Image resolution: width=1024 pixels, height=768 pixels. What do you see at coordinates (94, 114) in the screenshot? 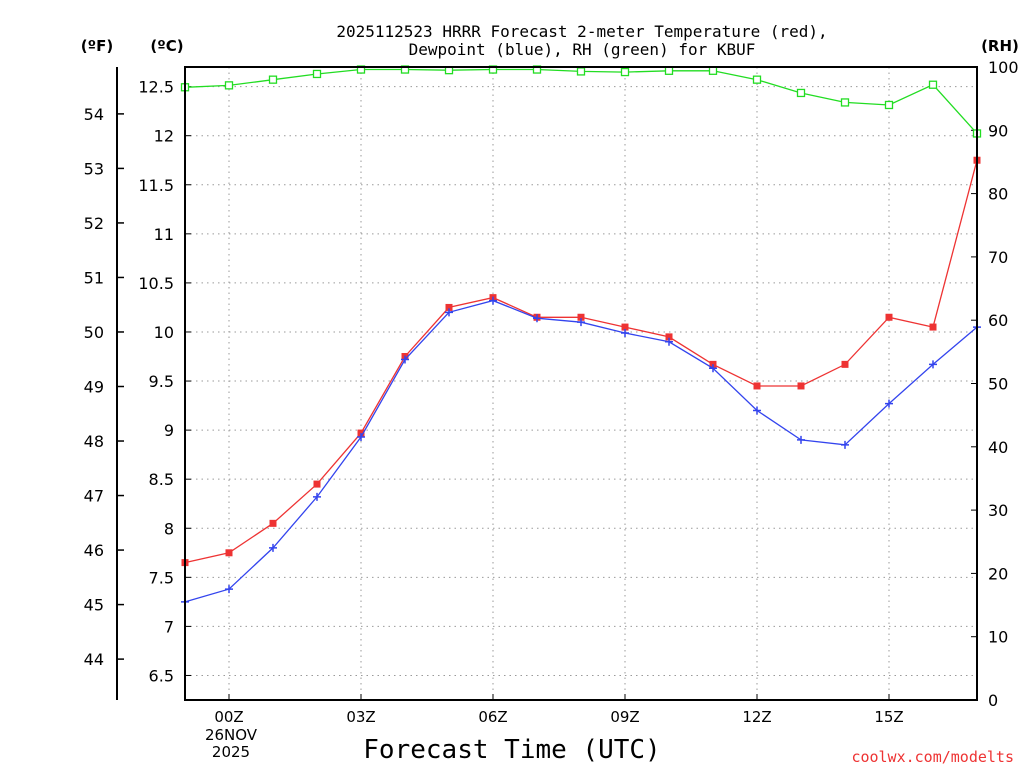
I see `fahrenheit-tick-label: 54` at bounding box center [94, 114].